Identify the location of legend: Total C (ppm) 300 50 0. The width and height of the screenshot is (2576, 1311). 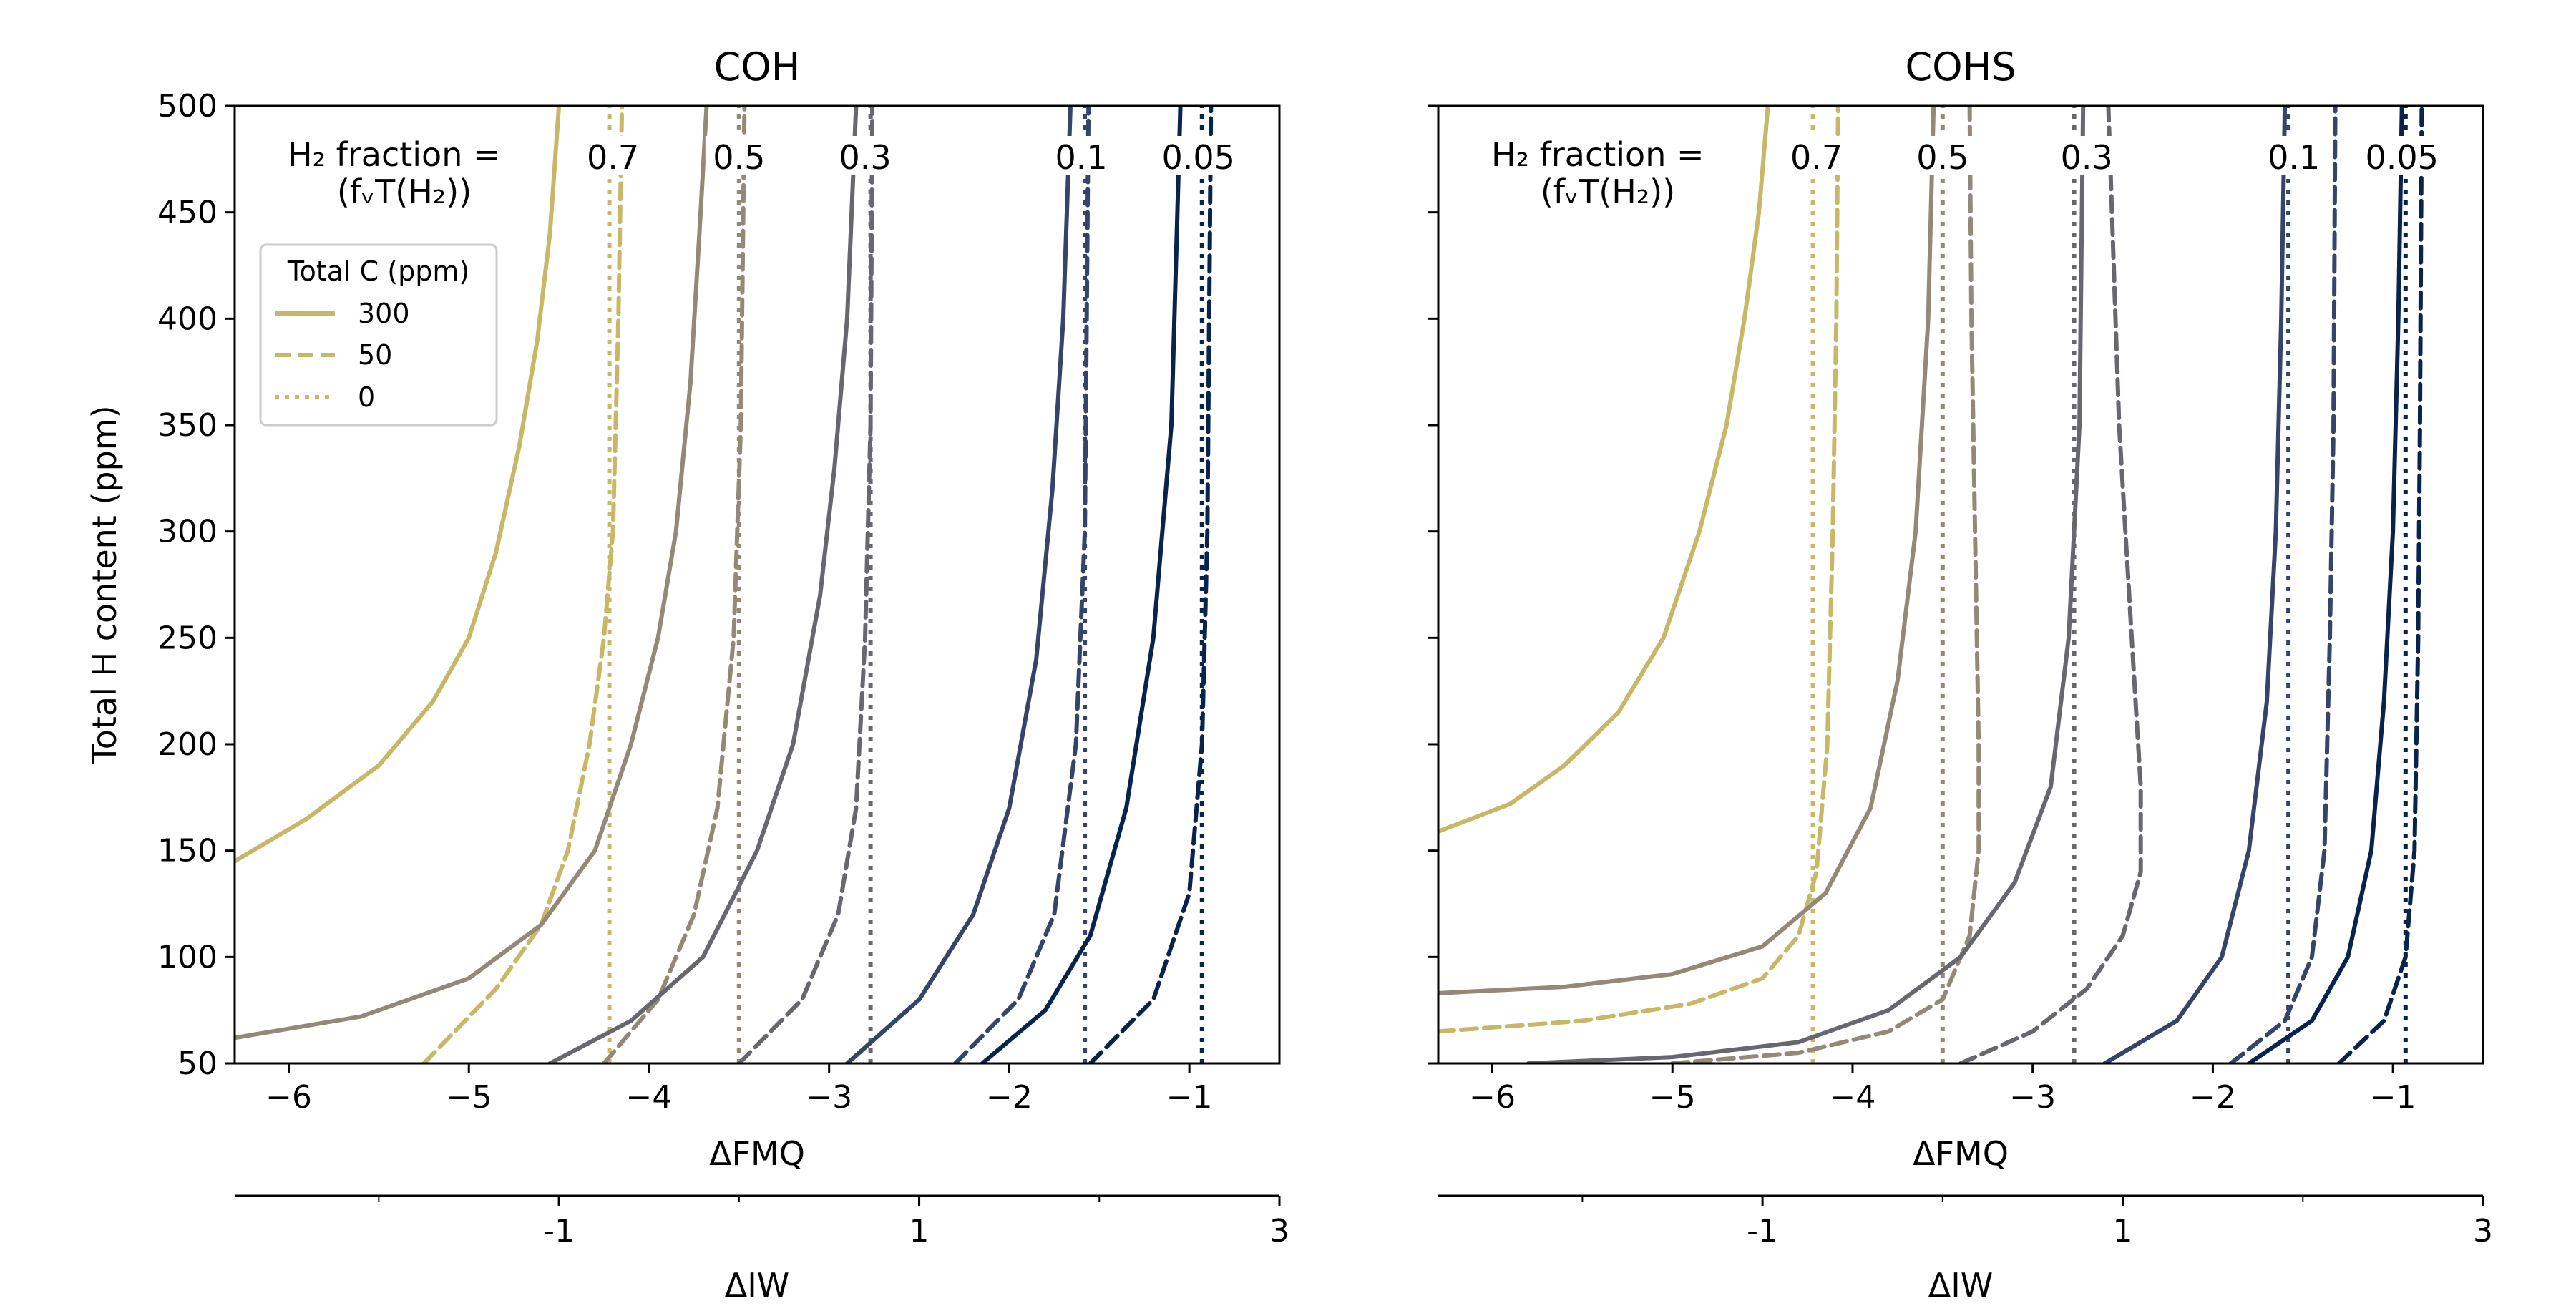
(378, 335).